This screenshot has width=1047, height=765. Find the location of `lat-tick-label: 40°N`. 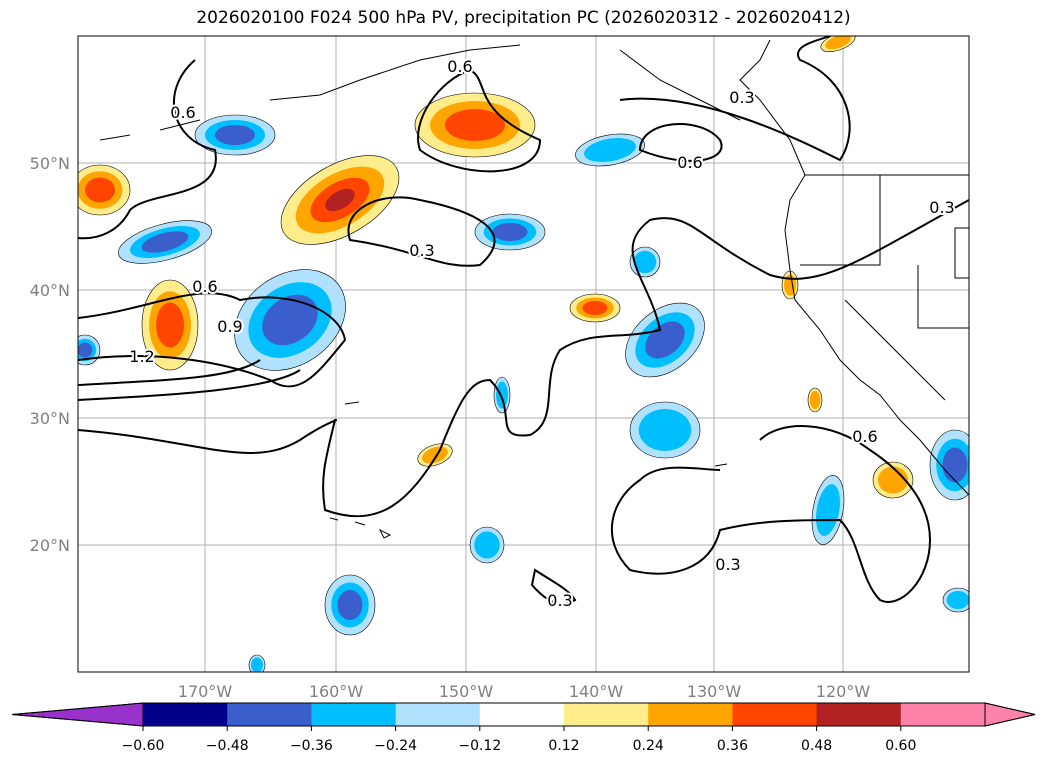

lat-tick-label: 40°N is located at coordinates (50, 290).